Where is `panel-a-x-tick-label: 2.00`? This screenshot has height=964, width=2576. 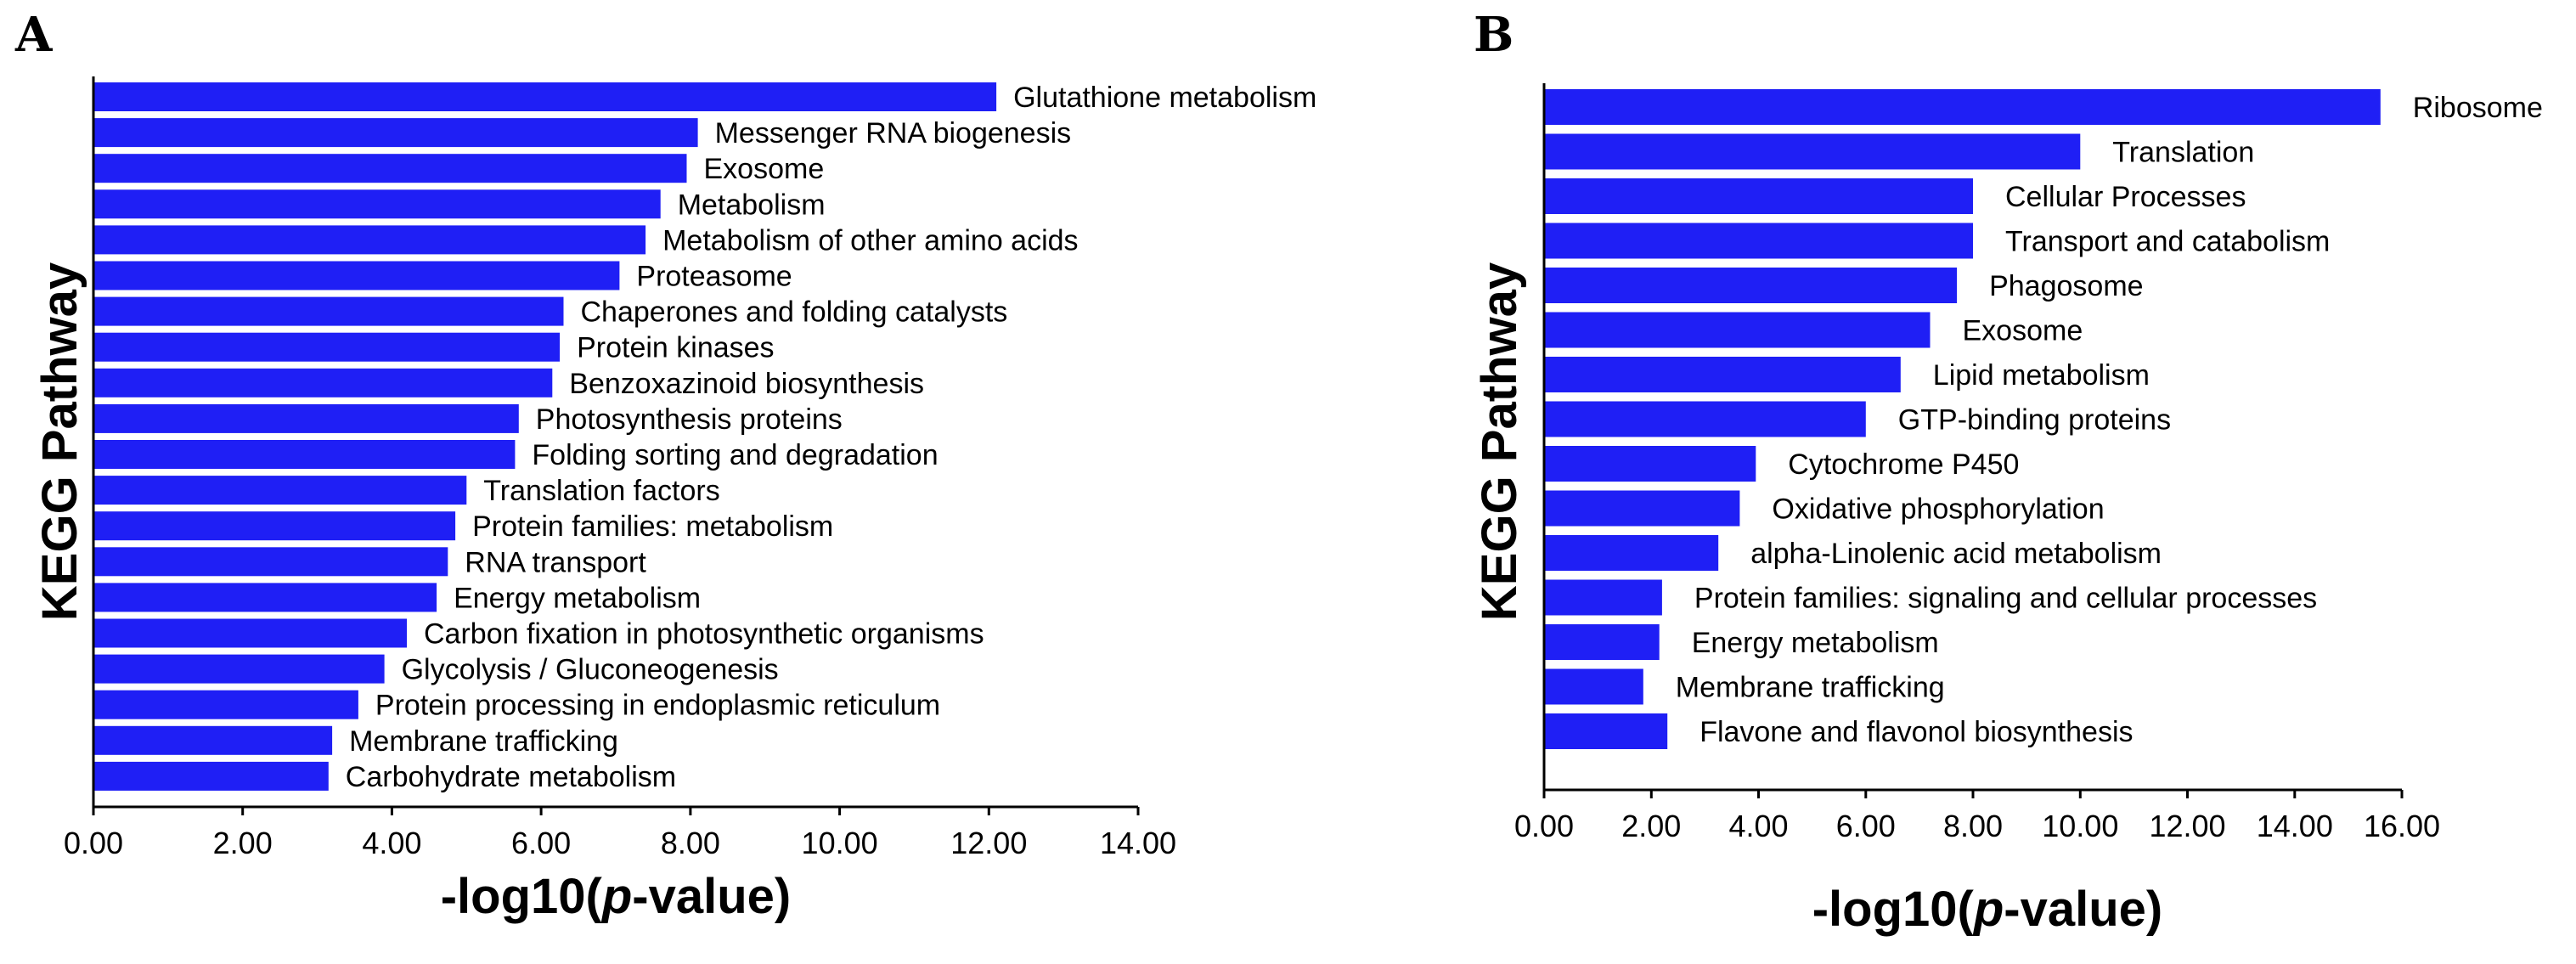
panel-a-x-tick-label: 2.00 is located at coordinates (243, 843).